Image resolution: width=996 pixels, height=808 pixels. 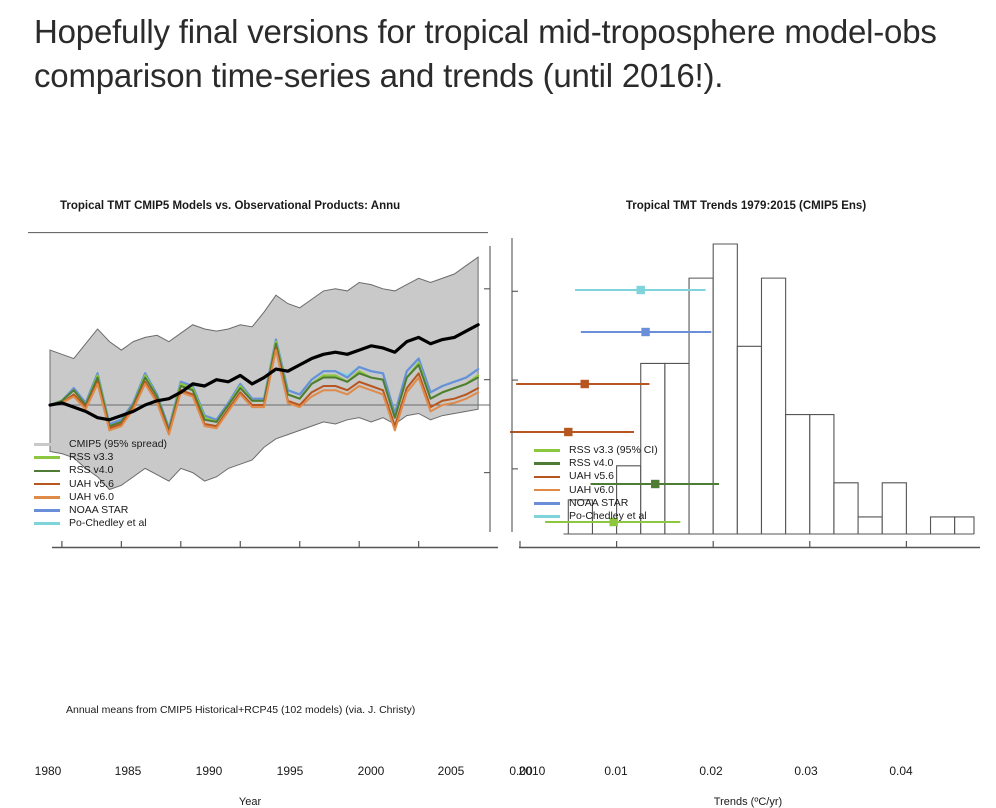 I want to click on histogram-legend-item: UAH v6.0, so click(x=596, y=490).